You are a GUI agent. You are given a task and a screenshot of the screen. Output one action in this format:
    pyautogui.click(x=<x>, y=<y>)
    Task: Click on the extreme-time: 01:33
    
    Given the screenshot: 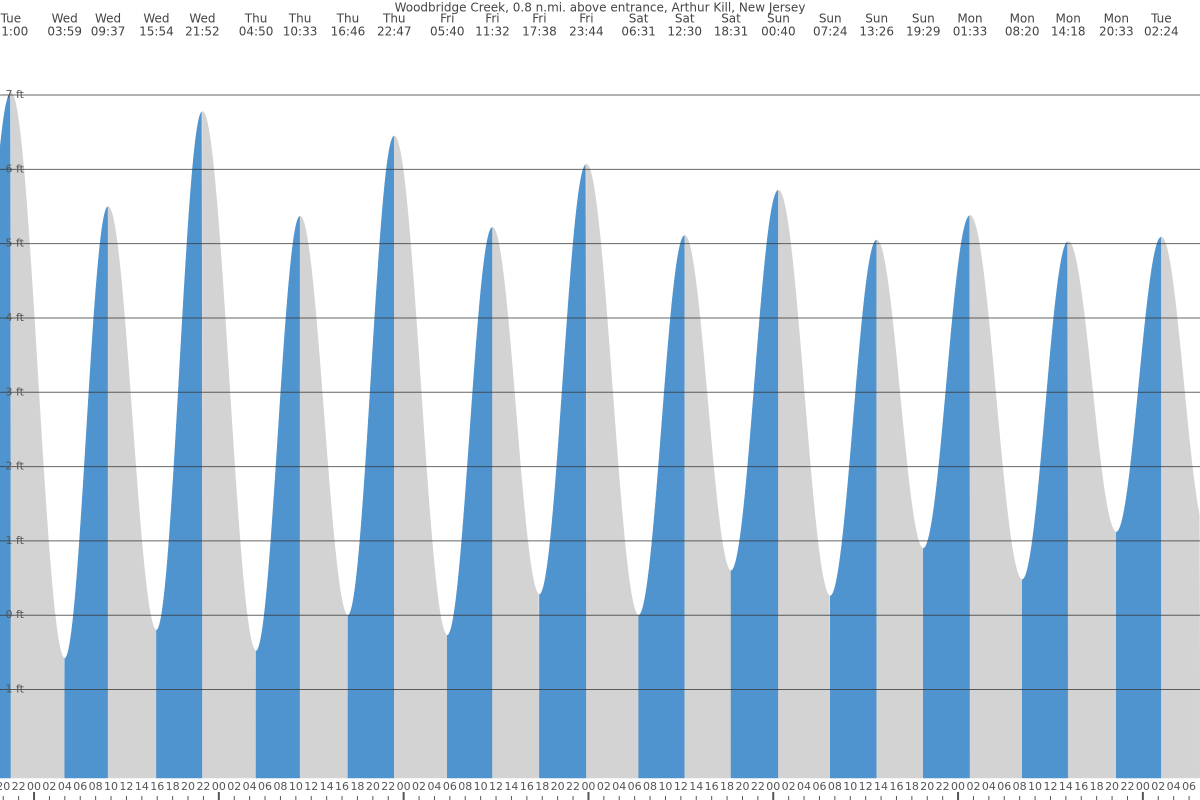 What is the action you would take?
    pyautogui.click(x=970, y=32)
    